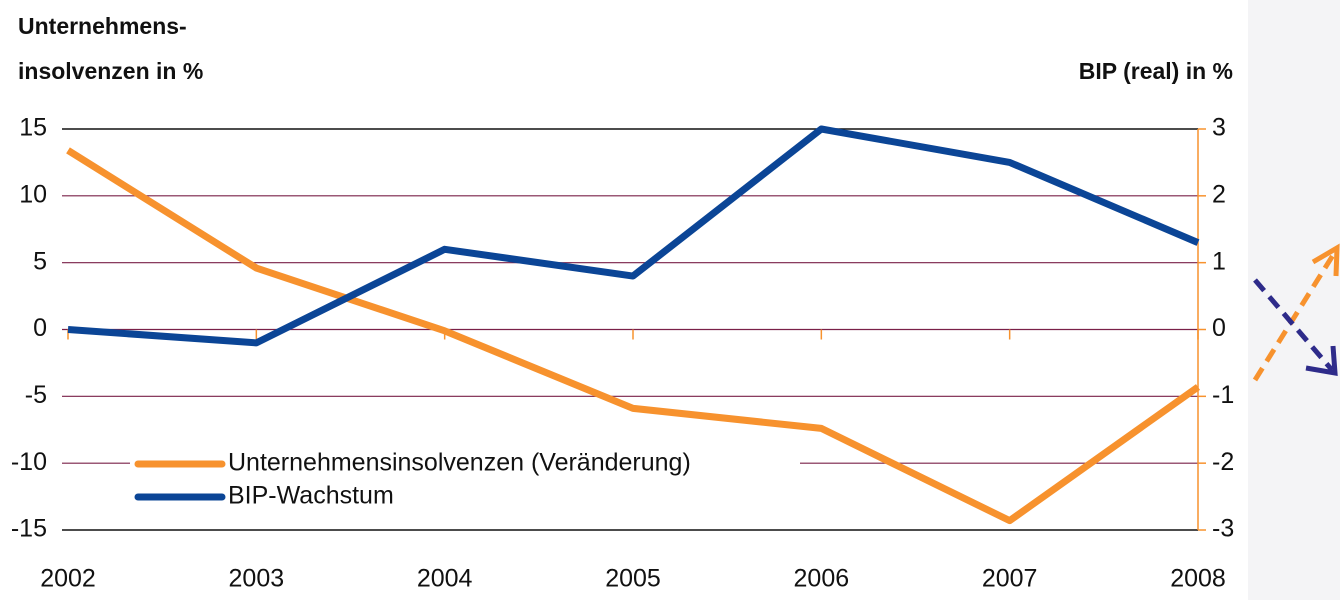  I want to click on y-axis-title-line-2: insolvenzen in %, so click(110, 71).